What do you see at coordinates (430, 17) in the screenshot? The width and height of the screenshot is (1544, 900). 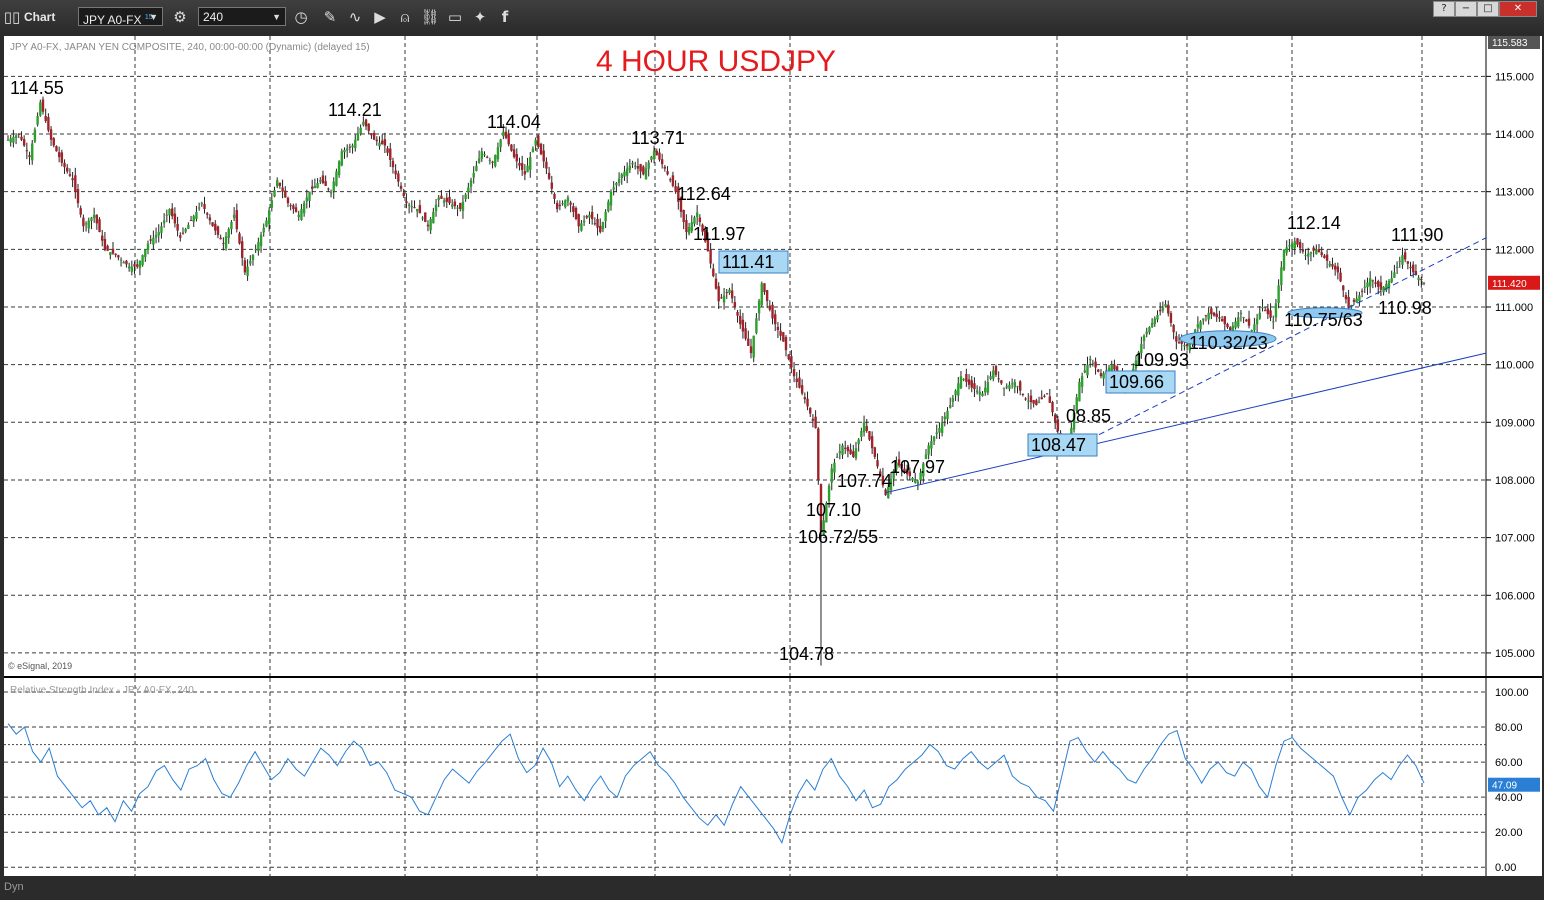 I see `link-icon: ⛓` at bounding box center [430, 17].